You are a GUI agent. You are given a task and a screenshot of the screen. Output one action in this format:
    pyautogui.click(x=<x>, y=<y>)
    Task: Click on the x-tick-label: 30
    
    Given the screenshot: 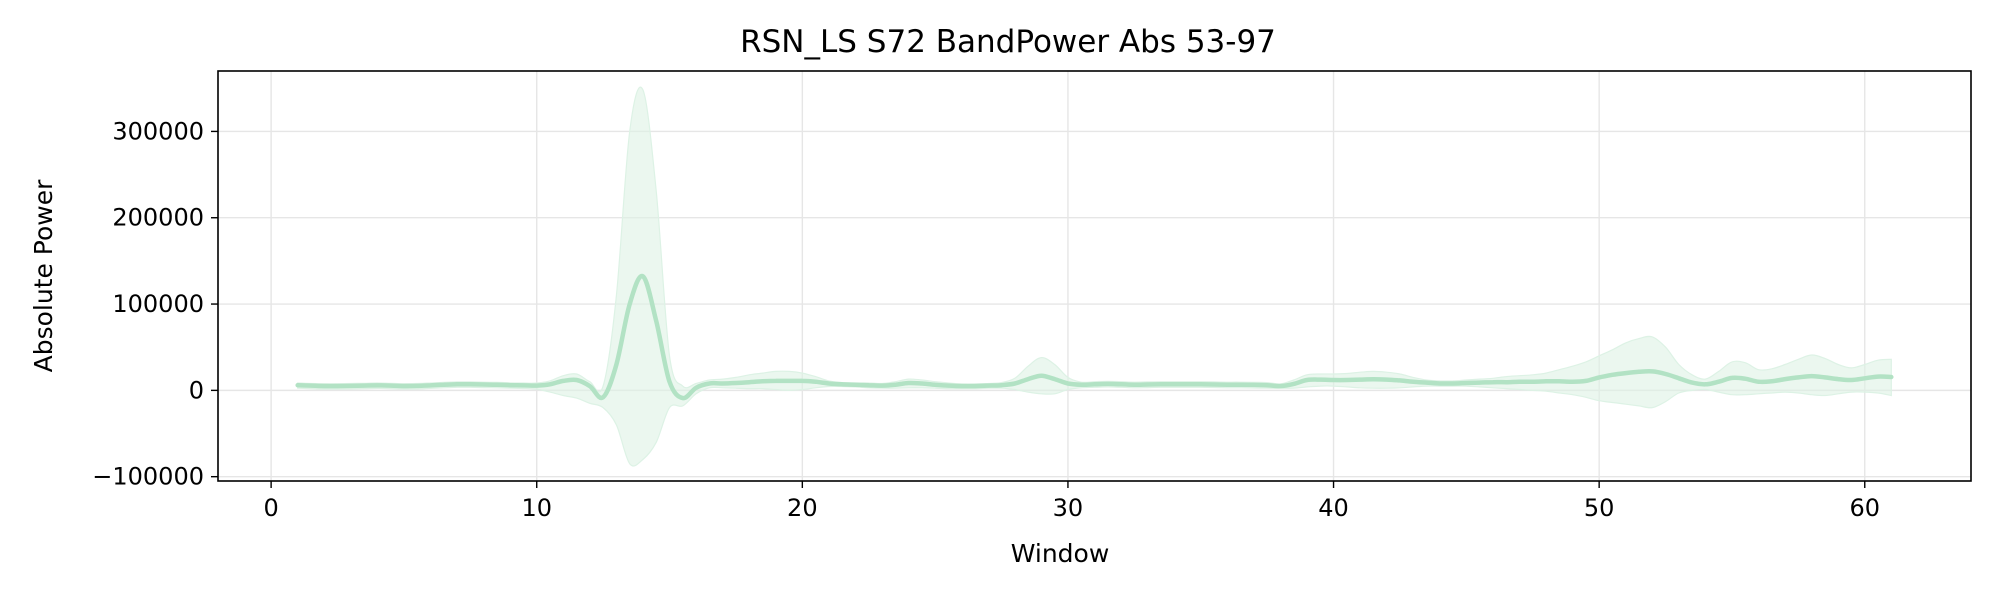 What is the action you would take?
    pyautogui.click(x=1068, y=508)
    